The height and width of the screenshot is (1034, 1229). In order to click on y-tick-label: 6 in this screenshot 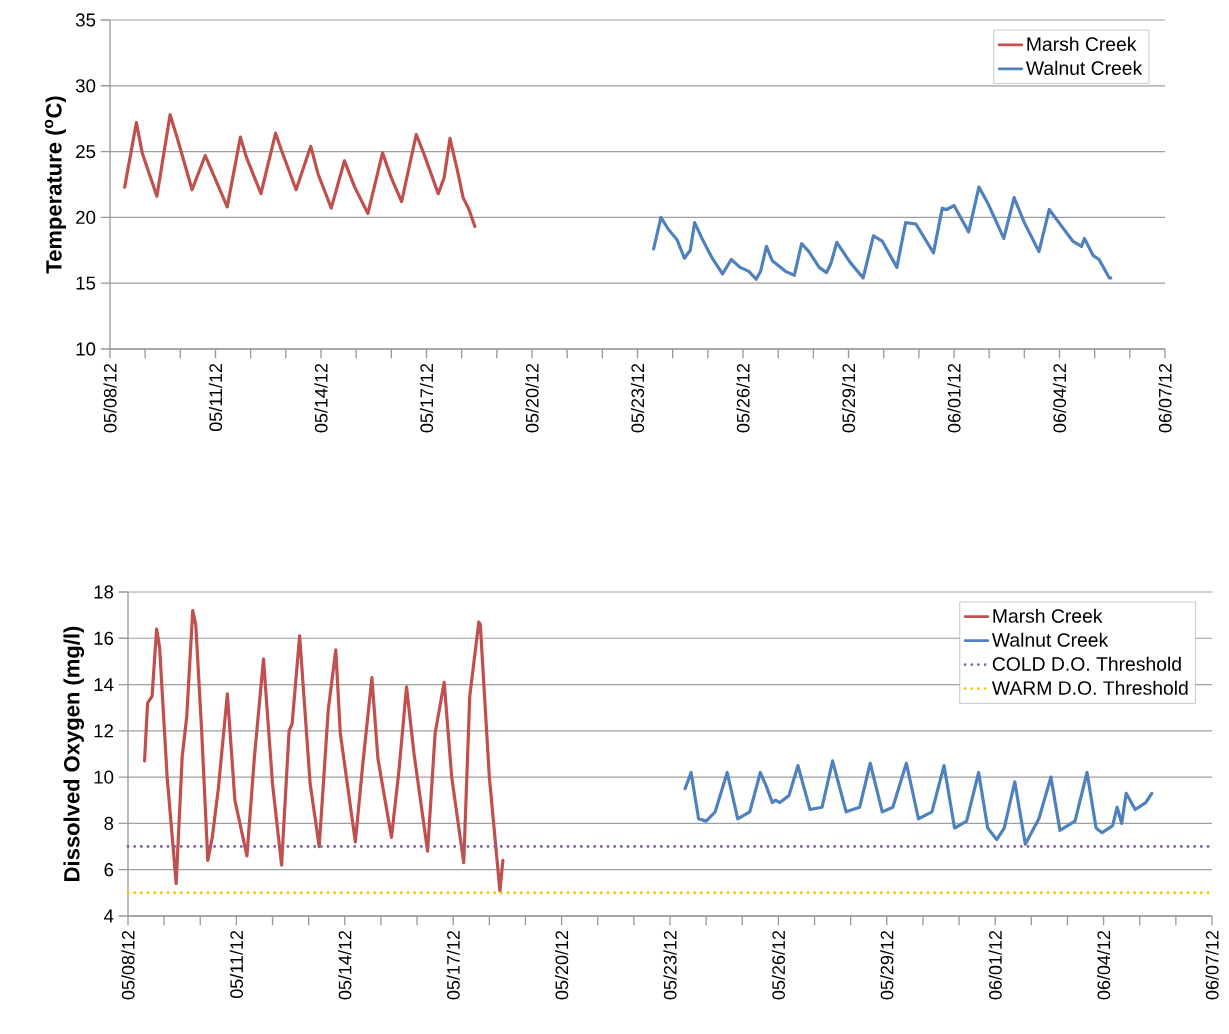, I will do `click(109, 870)`.